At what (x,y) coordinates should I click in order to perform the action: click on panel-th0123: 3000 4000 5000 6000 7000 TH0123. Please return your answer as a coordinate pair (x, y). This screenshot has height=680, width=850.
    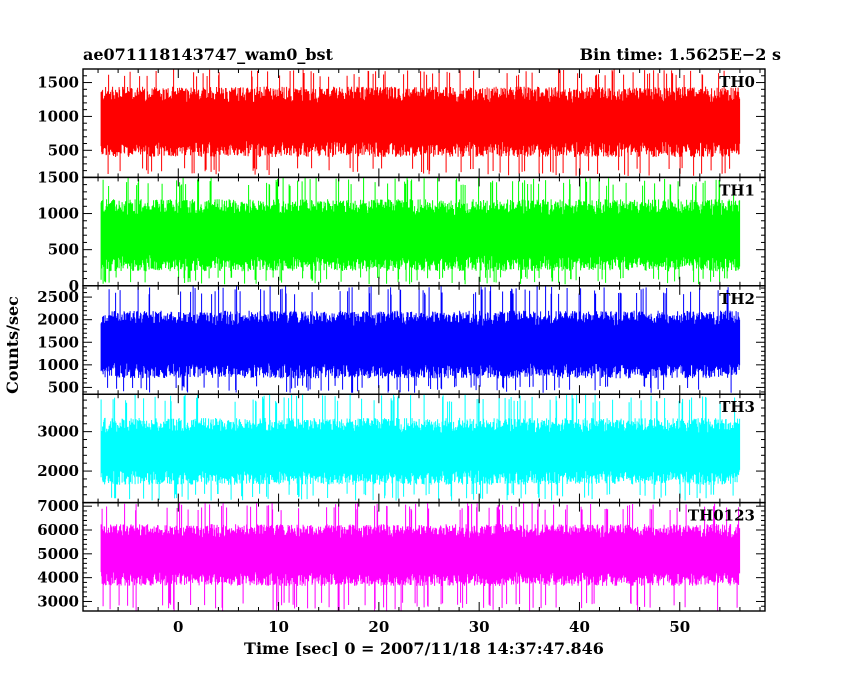
    Looking at the image, I should click on (401, 554).